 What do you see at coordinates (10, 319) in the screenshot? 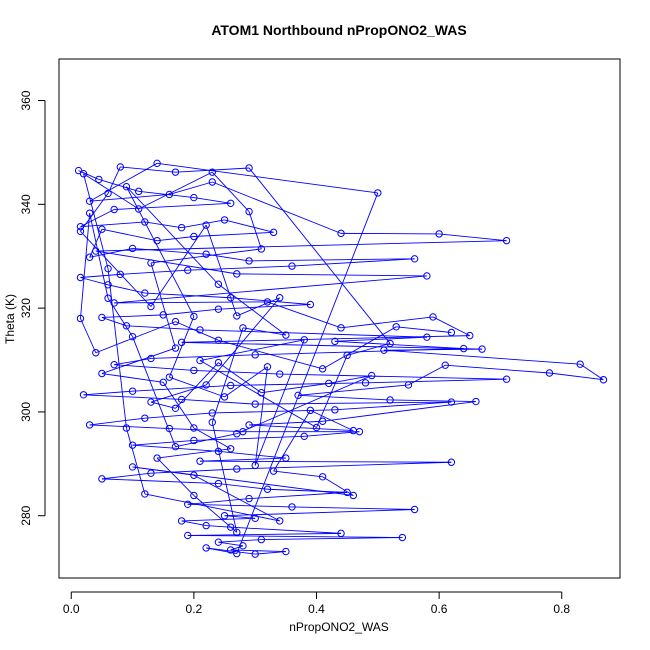
I see `y-axis-label: Theta (K)` at bounding box center [10, 319].